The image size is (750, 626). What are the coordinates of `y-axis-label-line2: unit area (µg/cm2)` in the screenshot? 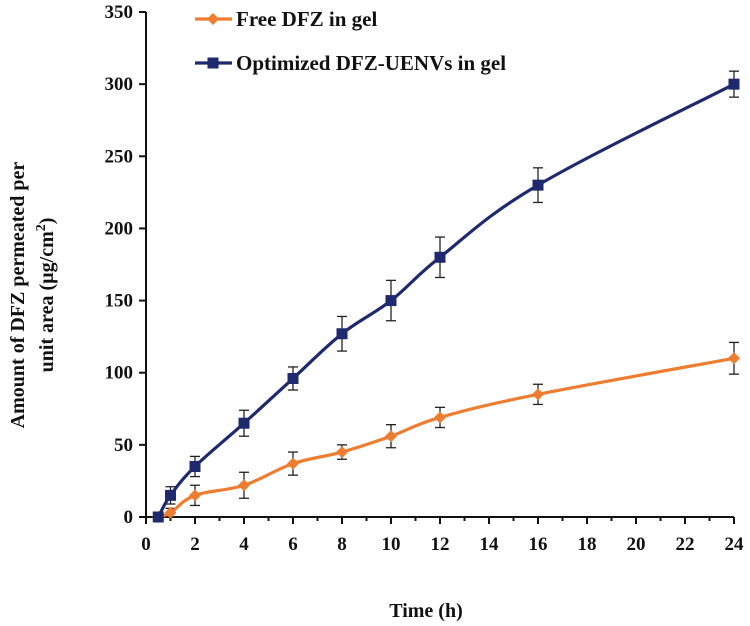 It's located at (46, 295).